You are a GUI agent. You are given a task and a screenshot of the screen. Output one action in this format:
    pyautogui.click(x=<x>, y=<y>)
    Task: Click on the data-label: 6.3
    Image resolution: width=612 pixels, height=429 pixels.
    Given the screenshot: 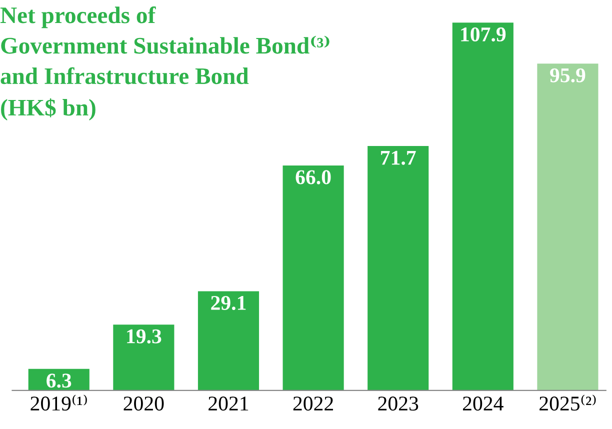 What is the action you would take?
    pyautogui.click(x=59, y=381)
    